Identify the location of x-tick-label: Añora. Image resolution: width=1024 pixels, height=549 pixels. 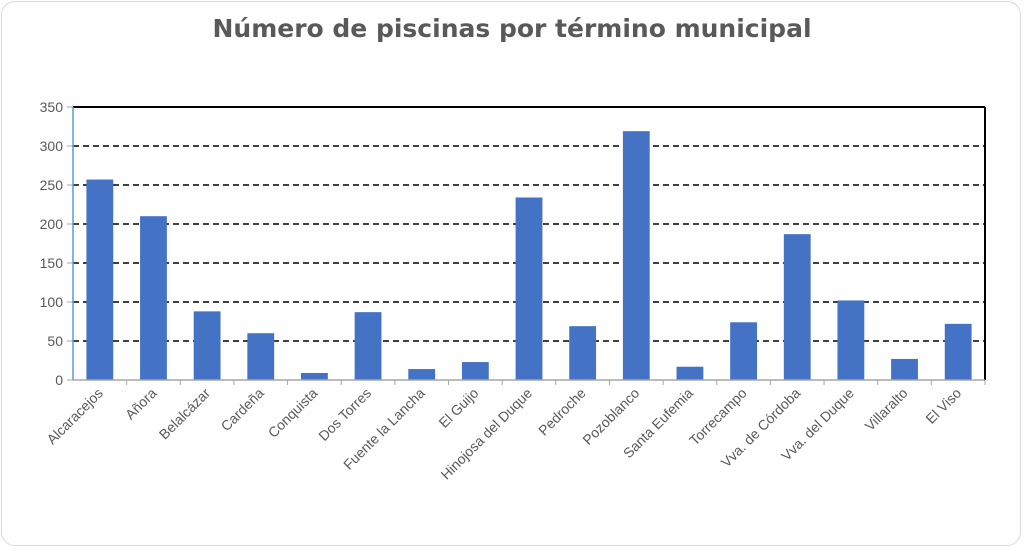
(141, 404).